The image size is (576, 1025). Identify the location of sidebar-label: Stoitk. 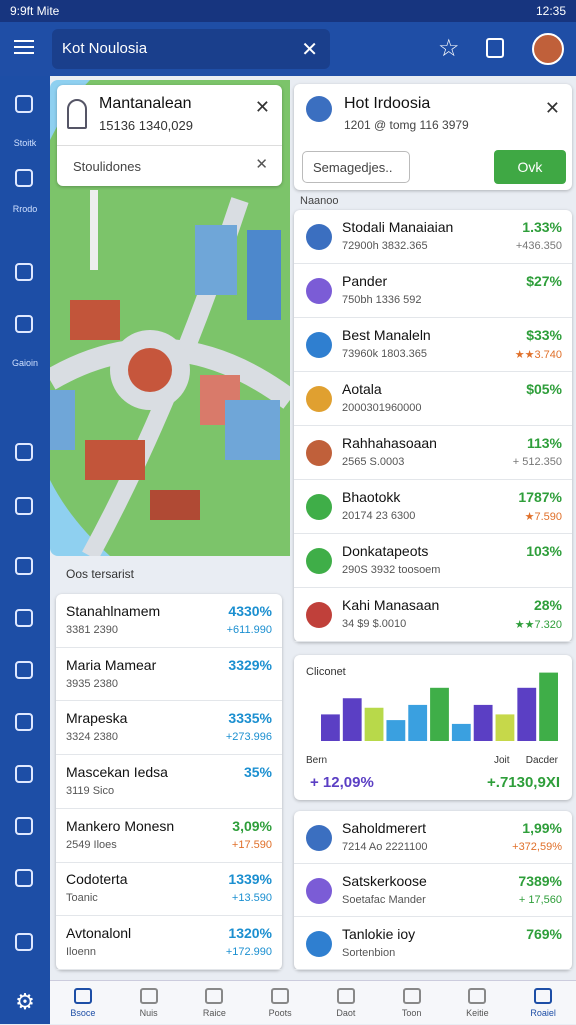
(25, 143).